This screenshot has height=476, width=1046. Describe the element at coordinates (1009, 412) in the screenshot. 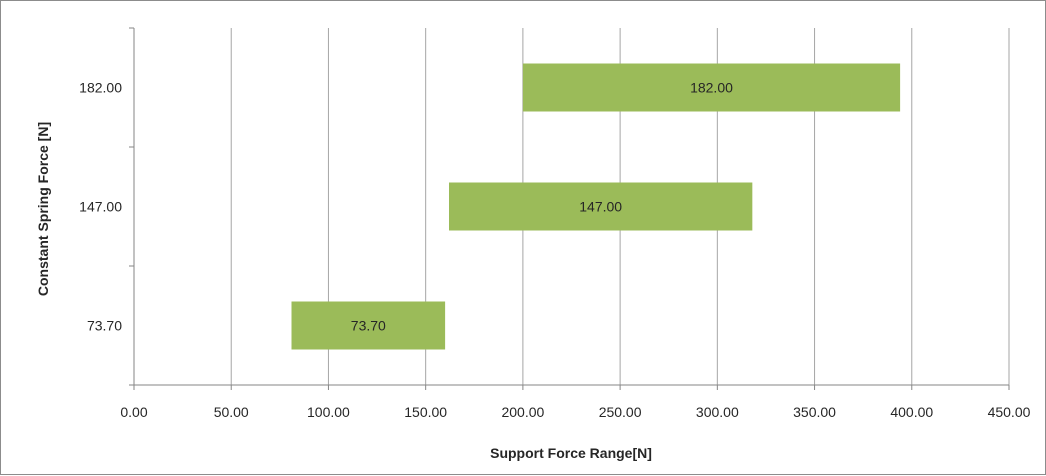

I see `x-tick-label: 450.00` at that location.